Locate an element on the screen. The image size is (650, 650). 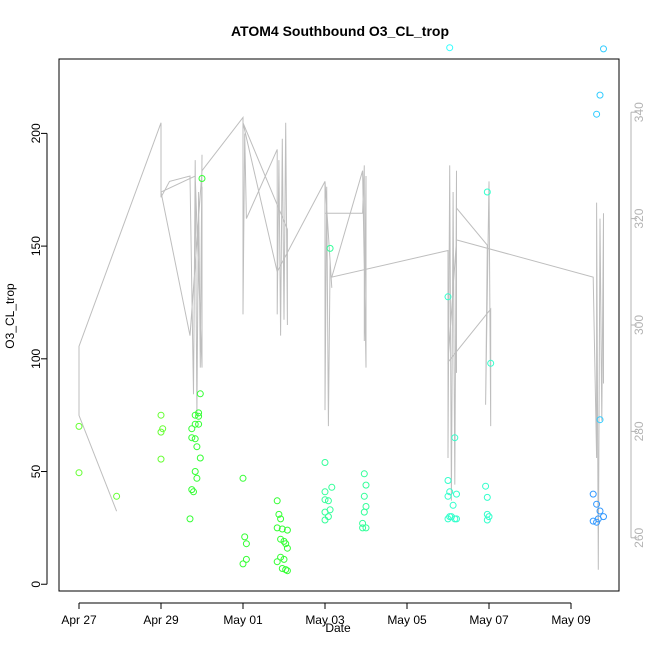
y-tick-label: 0 is located at coordinates (36, 584).